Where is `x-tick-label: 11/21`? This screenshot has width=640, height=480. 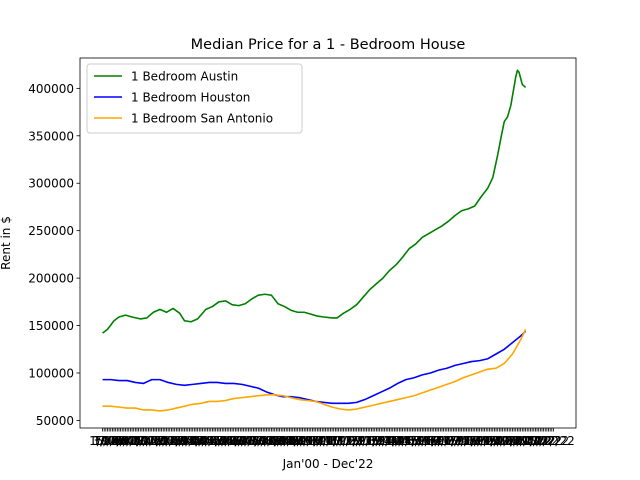 x-tick-label: 11/21 is located at coordinates (532, 441).